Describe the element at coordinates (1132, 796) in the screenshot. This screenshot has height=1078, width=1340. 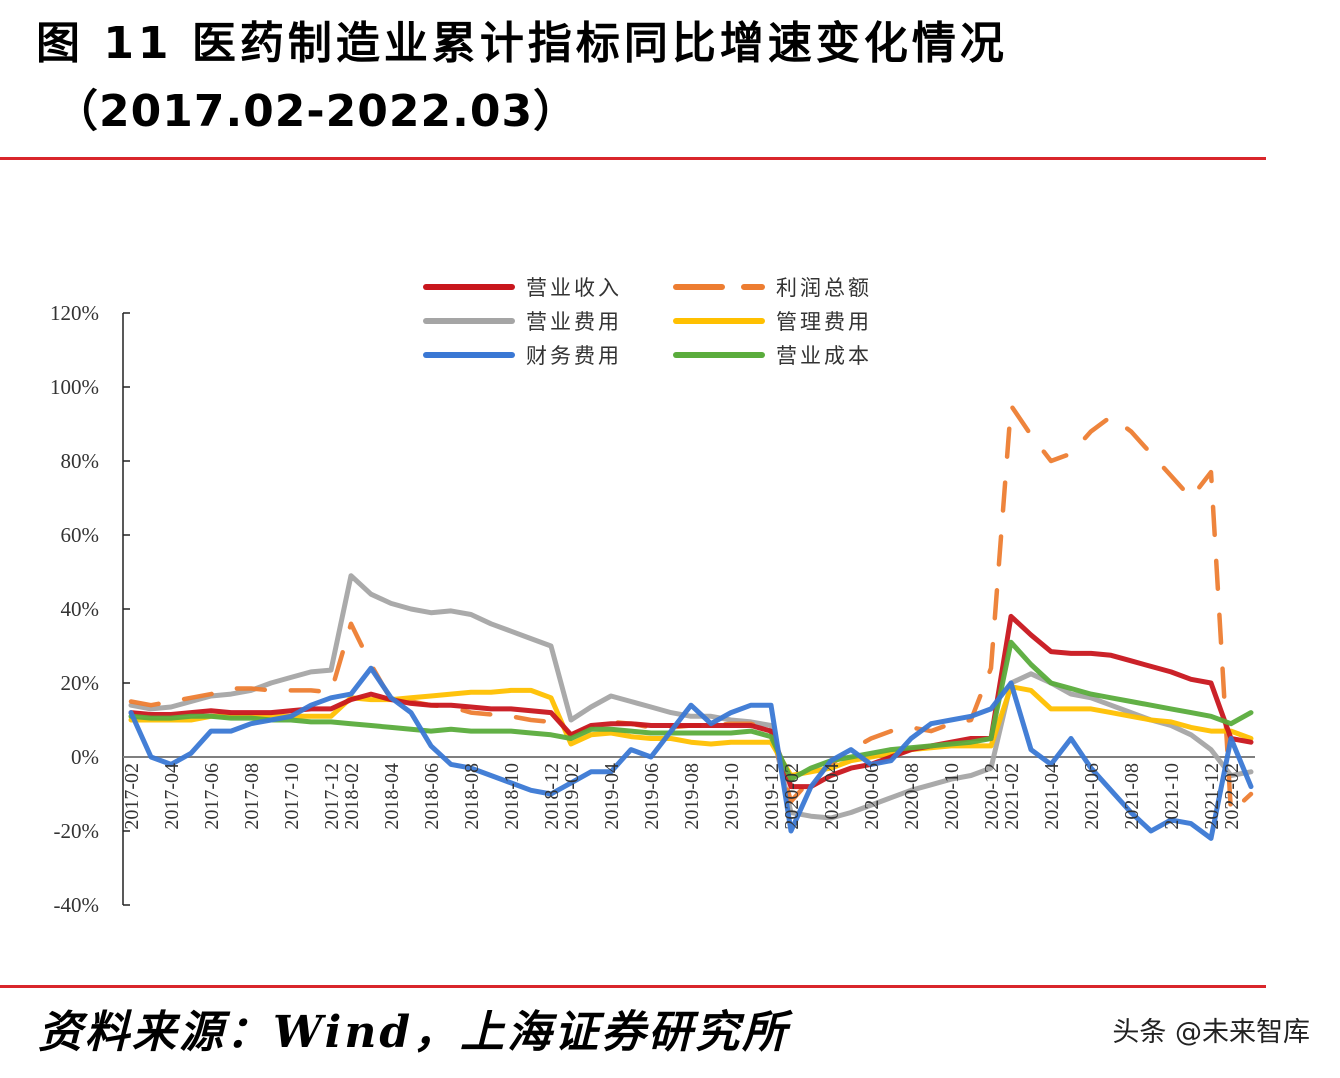
I see `x-tick-label: 2021-08` at that location.